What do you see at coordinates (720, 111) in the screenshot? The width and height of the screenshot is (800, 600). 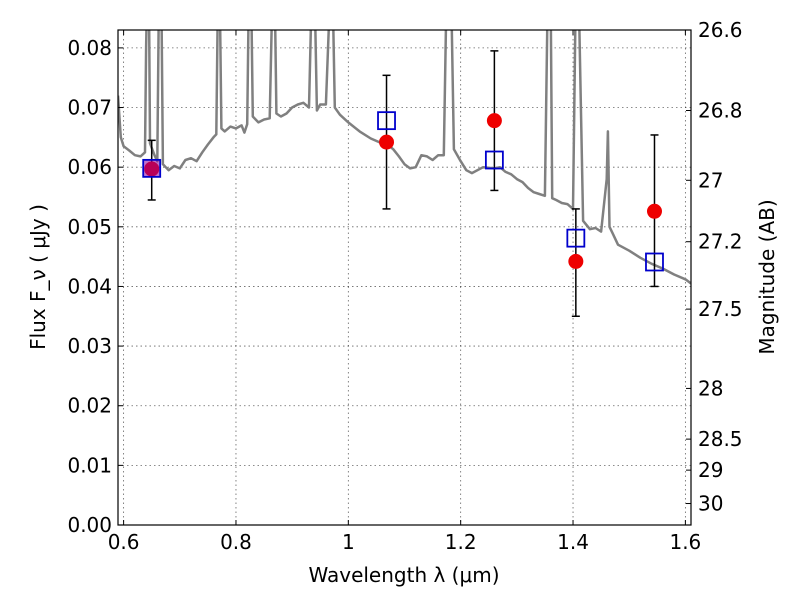 I see `right-tick-label: 26.8` at bounding box center [720, 111].